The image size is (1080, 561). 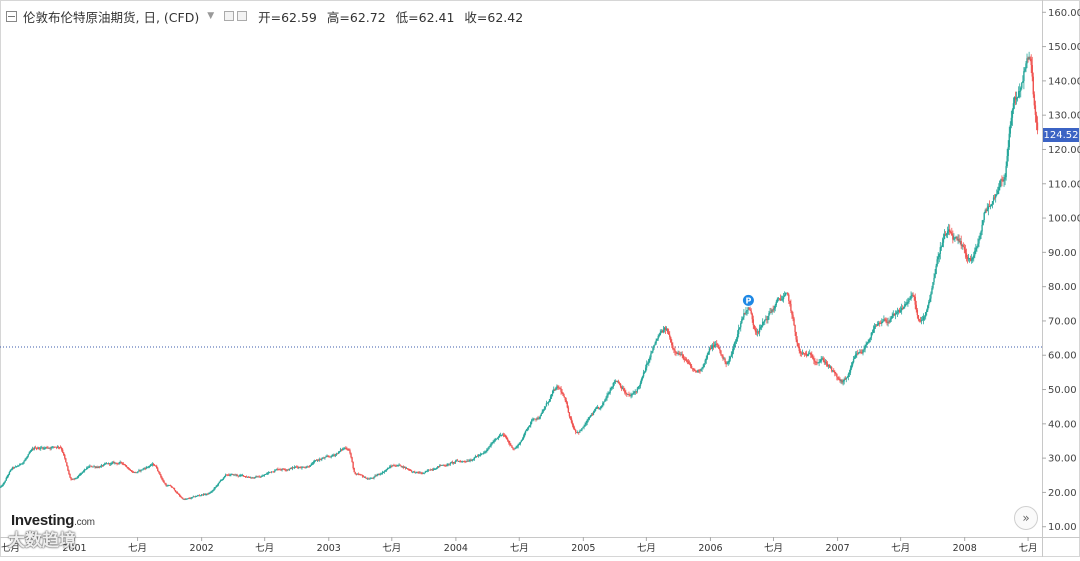 What do you see at coordinates (1064, 13) in the screenshot?
I see `y-tick-label: 160.00` at bounding box center [1064, 13].